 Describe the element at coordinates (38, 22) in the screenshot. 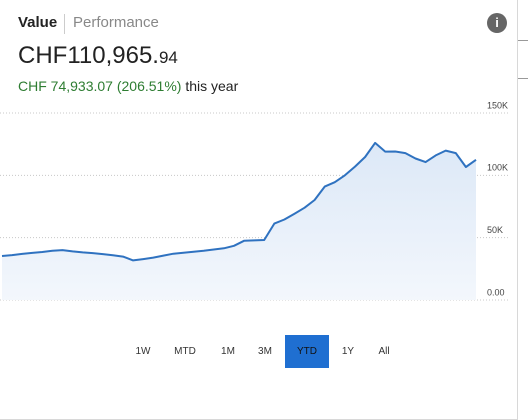

I see `value-tab: Value` at that location.